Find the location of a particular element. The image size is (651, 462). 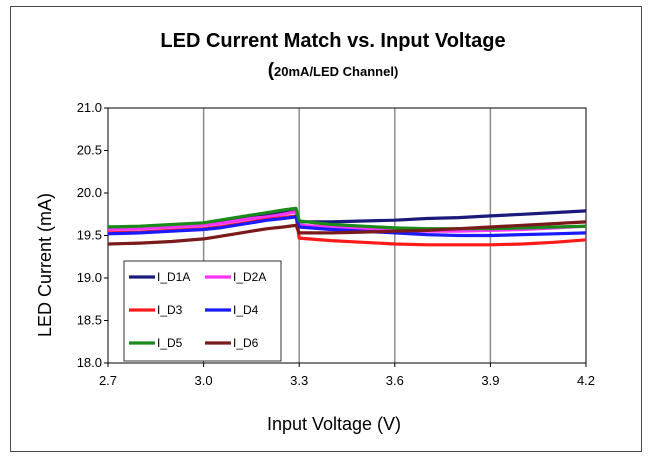

y-tick-label: 18.5 is located at coordinates (89, 320).